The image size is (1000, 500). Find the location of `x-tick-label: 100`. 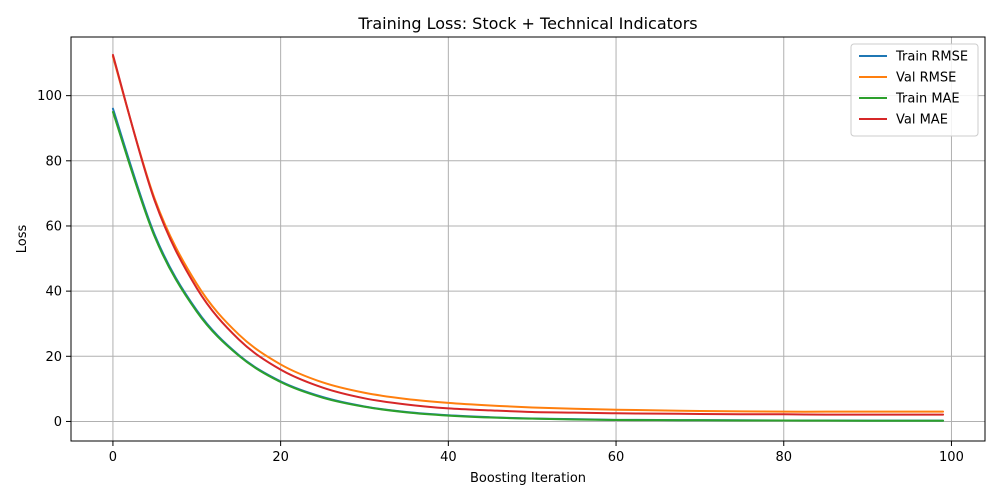

x-tick-label: 100 is located at coordinates (951, 457).